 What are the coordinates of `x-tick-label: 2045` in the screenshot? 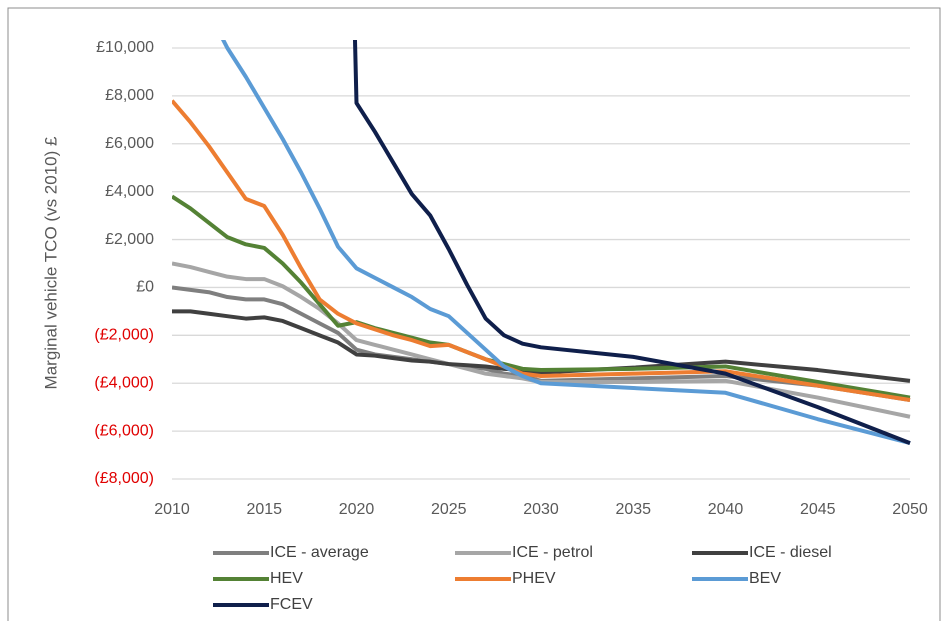 It's located at (818, 509).